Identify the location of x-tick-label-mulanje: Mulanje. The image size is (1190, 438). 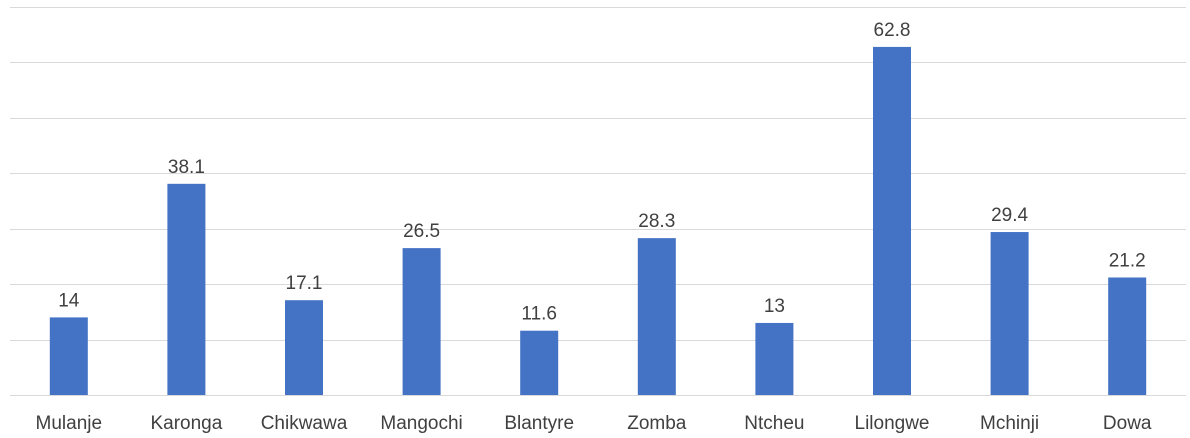
(69, 423).